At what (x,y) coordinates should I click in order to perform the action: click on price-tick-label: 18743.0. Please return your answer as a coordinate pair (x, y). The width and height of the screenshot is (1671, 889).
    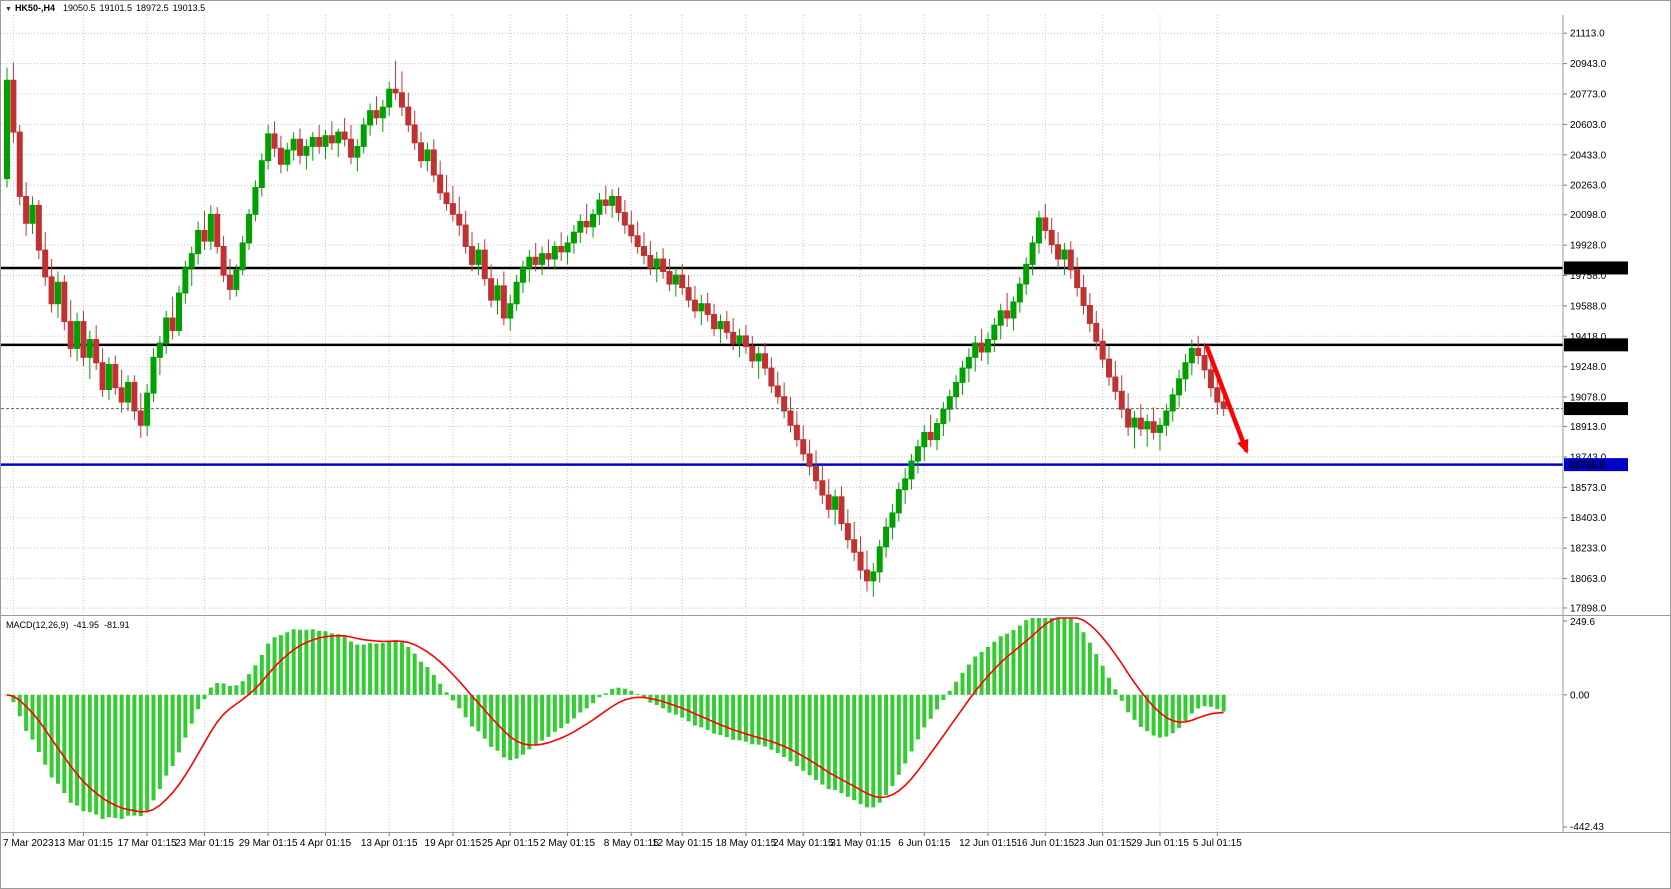
    Looking at the image, I should click on (1588, 457).